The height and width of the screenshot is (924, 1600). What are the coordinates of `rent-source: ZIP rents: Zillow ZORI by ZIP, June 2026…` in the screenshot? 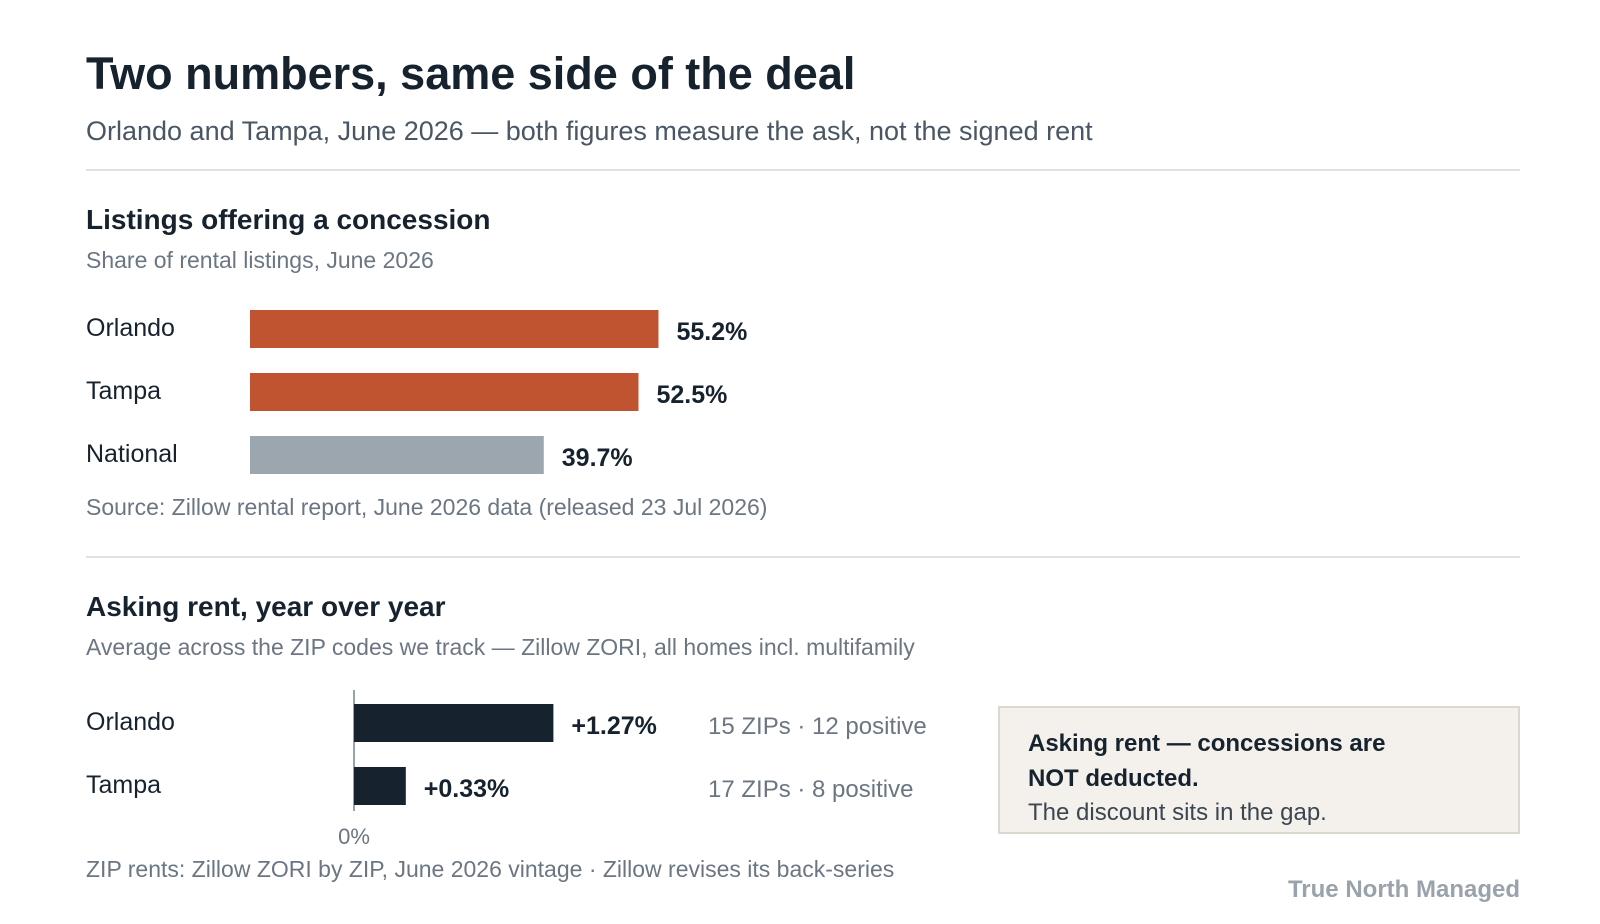 It's located at (490, 869).